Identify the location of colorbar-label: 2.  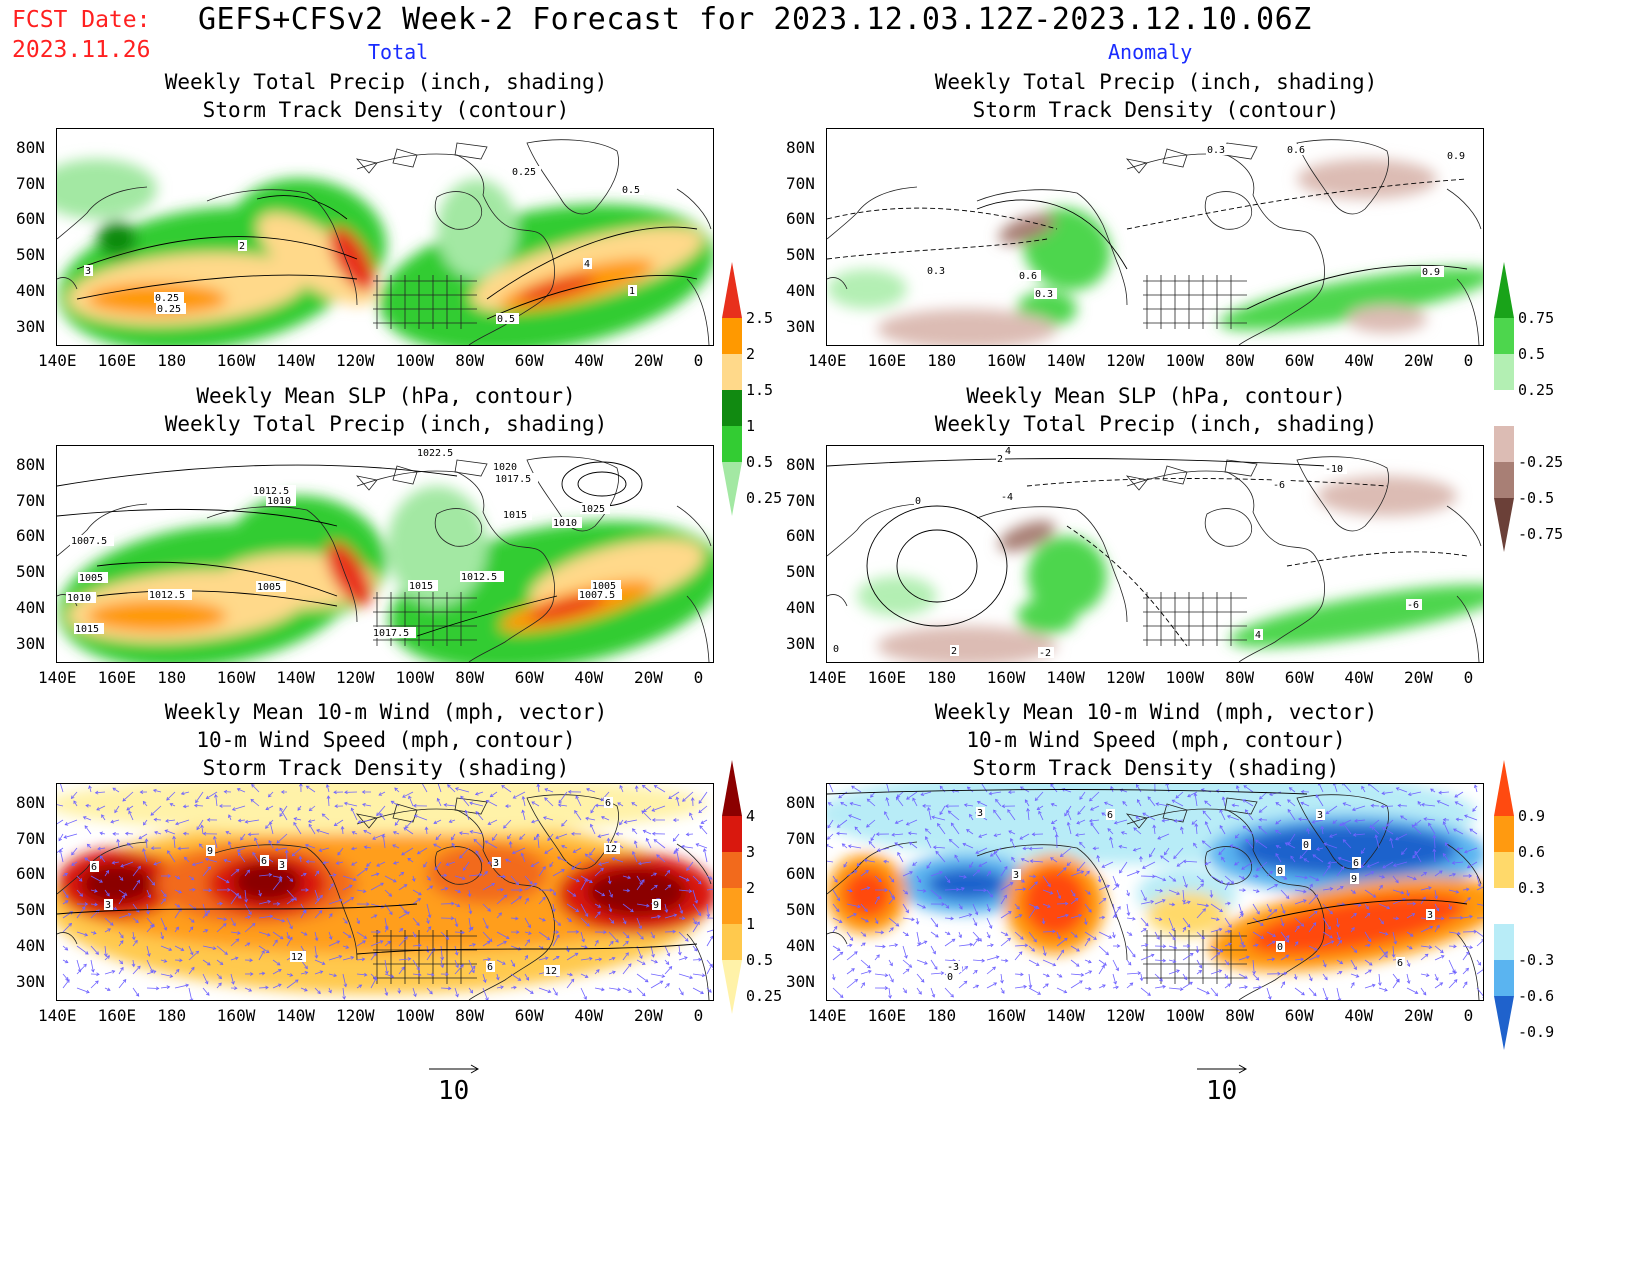
(751, 354).